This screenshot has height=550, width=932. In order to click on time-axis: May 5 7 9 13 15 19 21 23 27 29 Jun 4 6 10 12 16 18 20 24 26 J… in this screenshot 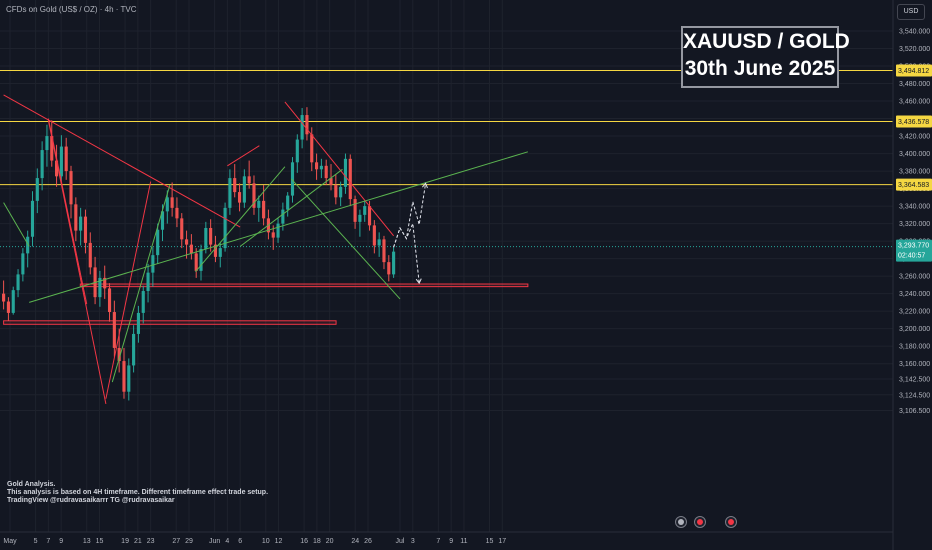, I will do `click(446, 538)`.